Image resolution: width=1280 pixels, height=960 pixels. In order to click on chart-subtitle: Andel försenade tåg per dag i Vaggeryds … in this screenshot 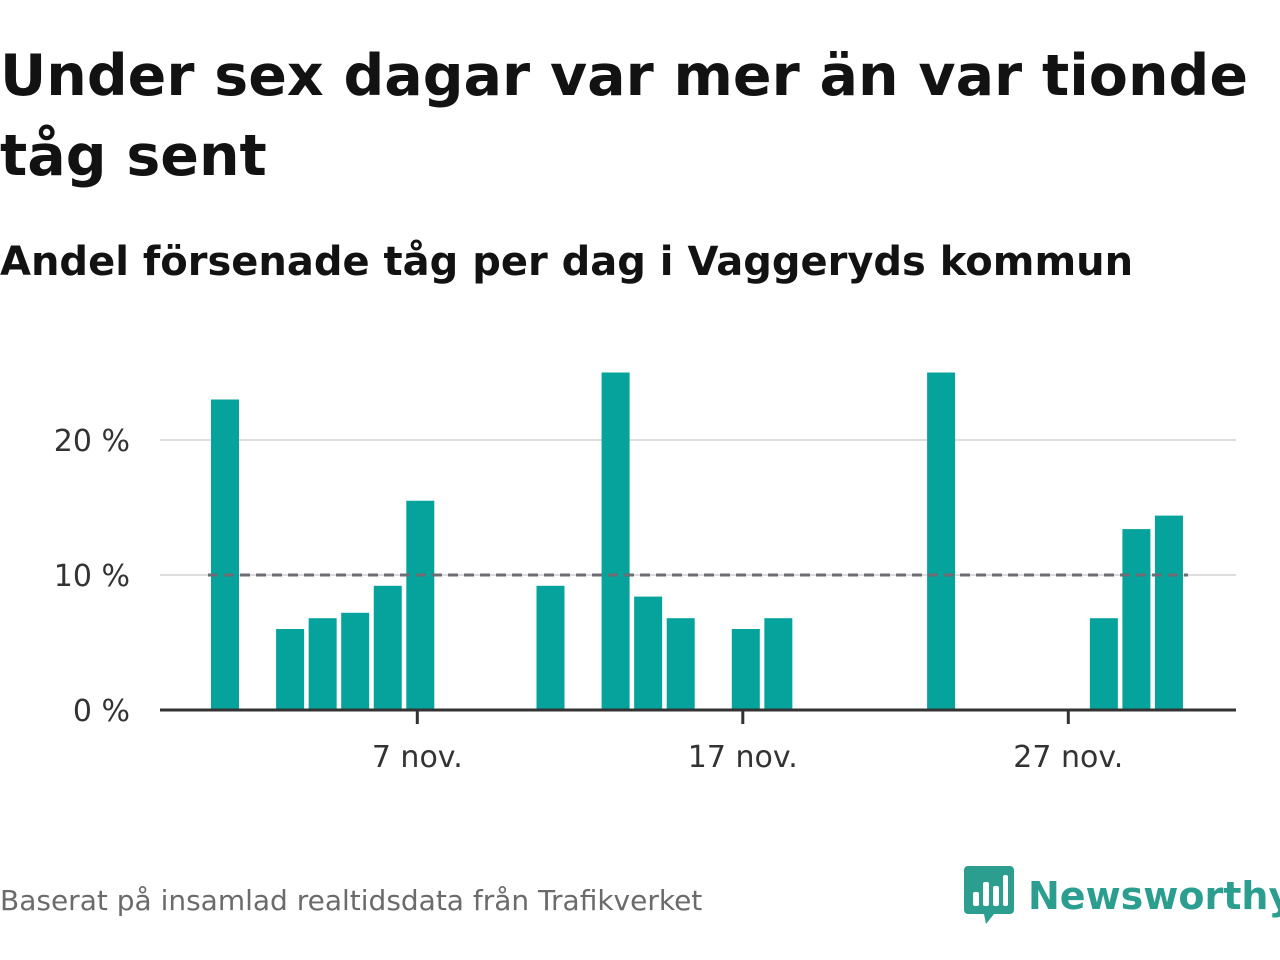, I will do `click(567, 262)`.